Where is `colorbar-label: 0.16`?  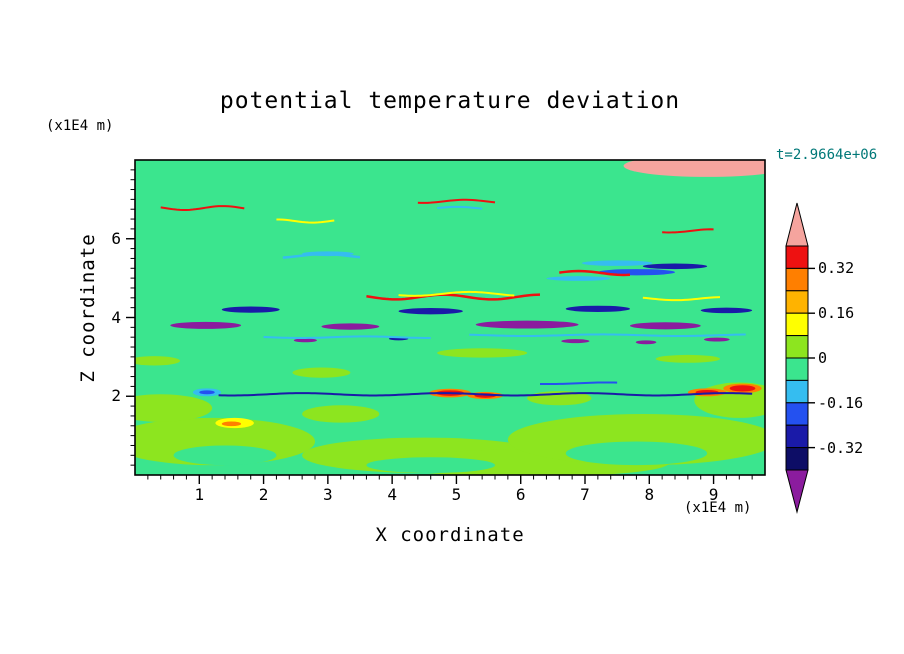
colorbar-label: 0.16 is located at coordinates (836, 313).